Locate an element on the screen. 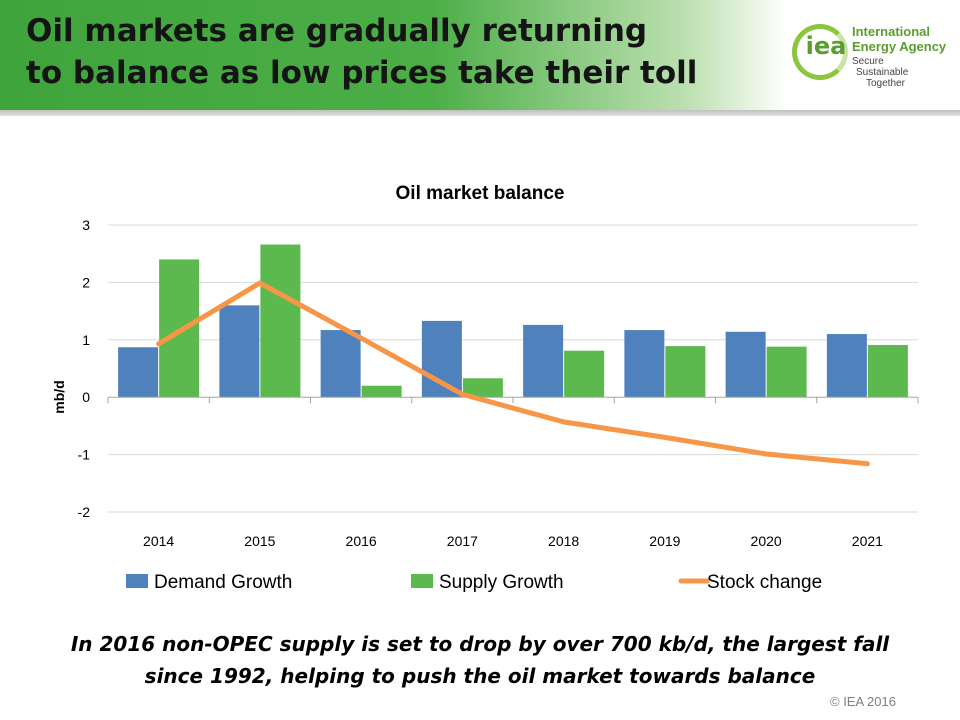 The height and width of the screenshot is (720, 960). y-tick-label: 3 is located at coordinates (86, 225).